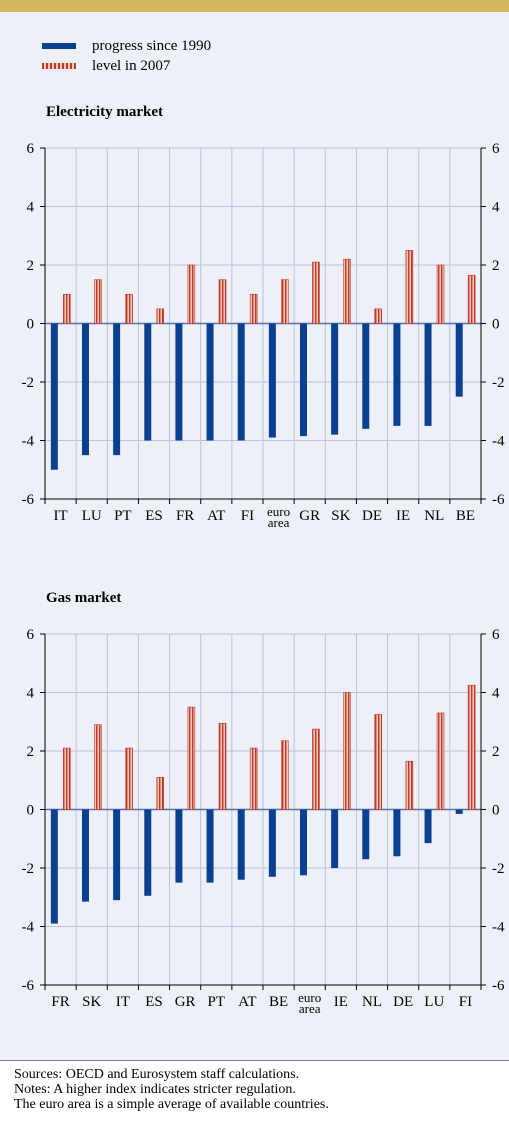 The height and width of the screenshot is (1134, 509). I want to click on bar-progress-nl, so click(428, 374).